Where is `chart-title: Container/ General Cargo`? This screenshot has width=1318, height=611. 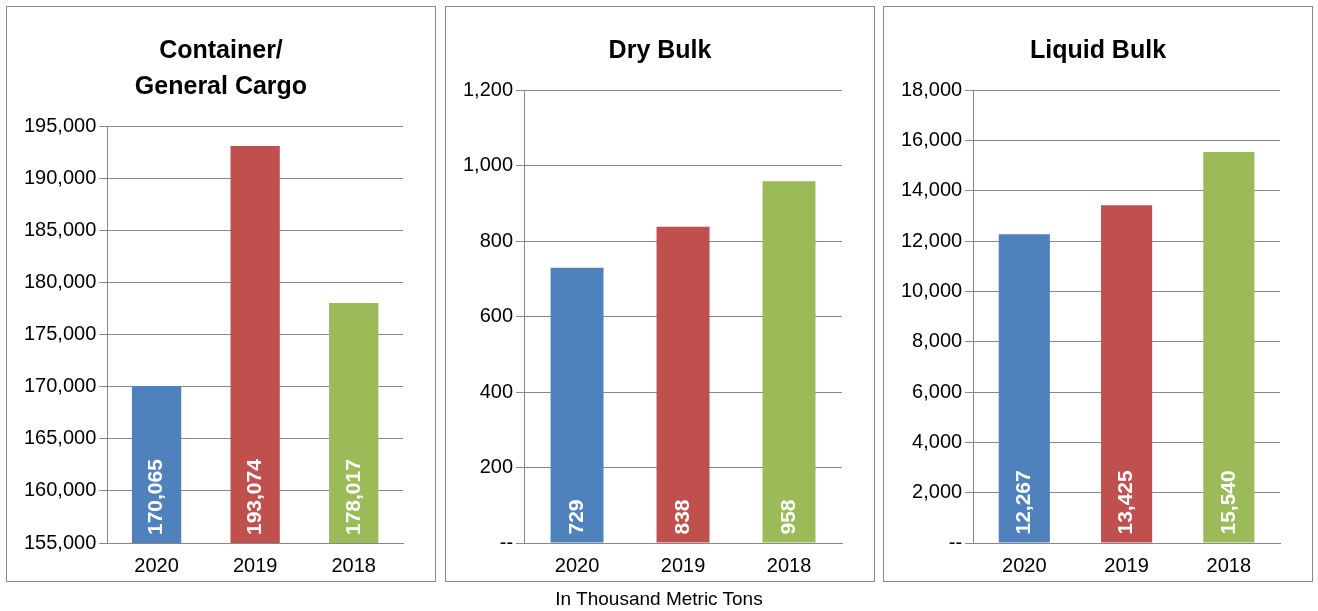
chart-title: Container/ General Cargo is located at coordinates (221, 67).